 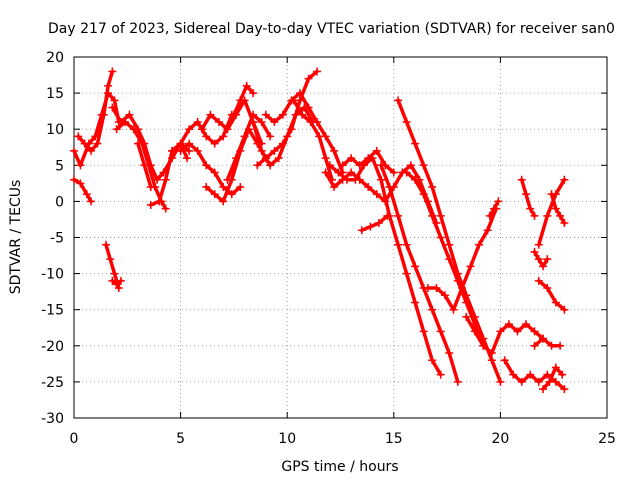 What do you see at coordinates (528, 197) in the screenshot?
I see `series-s31` at bounding box center [528, 197].